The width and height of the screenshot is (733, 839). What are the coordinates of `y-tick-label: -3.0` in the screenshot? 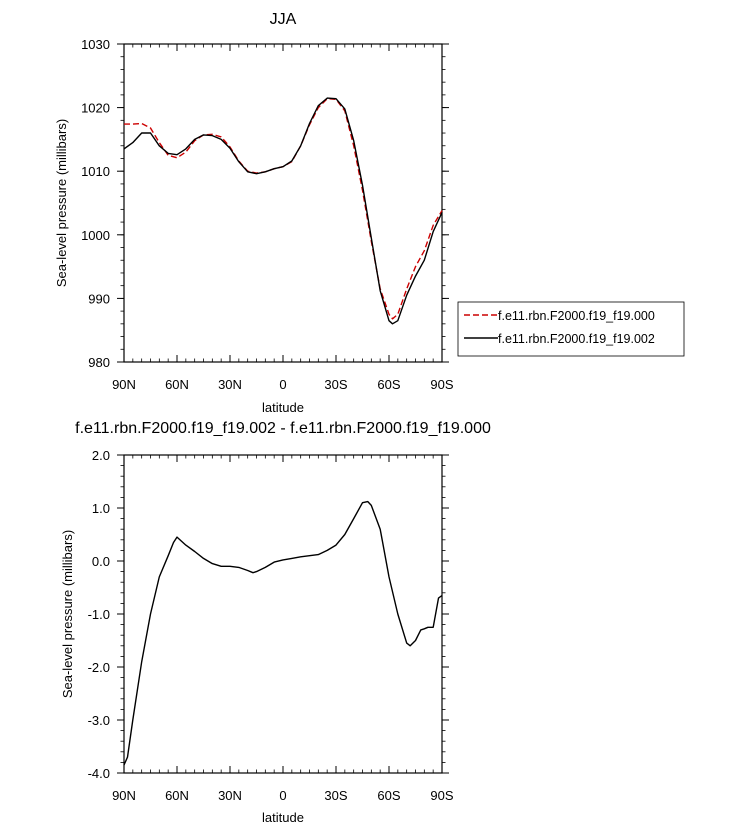 It's located at (99, 720).